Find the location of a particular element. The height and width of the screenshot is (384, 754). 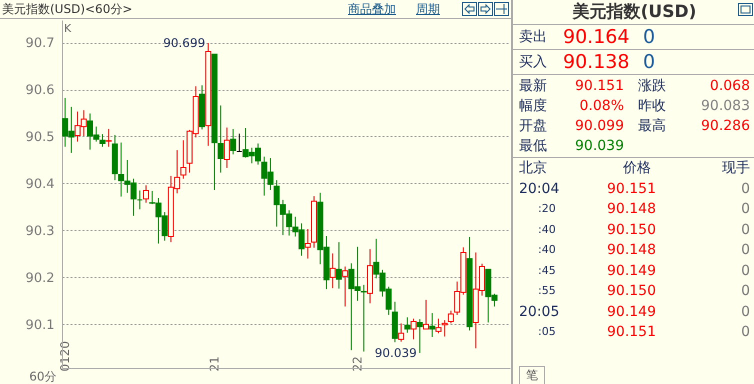

text: 昨收 is located at coordinates (652, 106).